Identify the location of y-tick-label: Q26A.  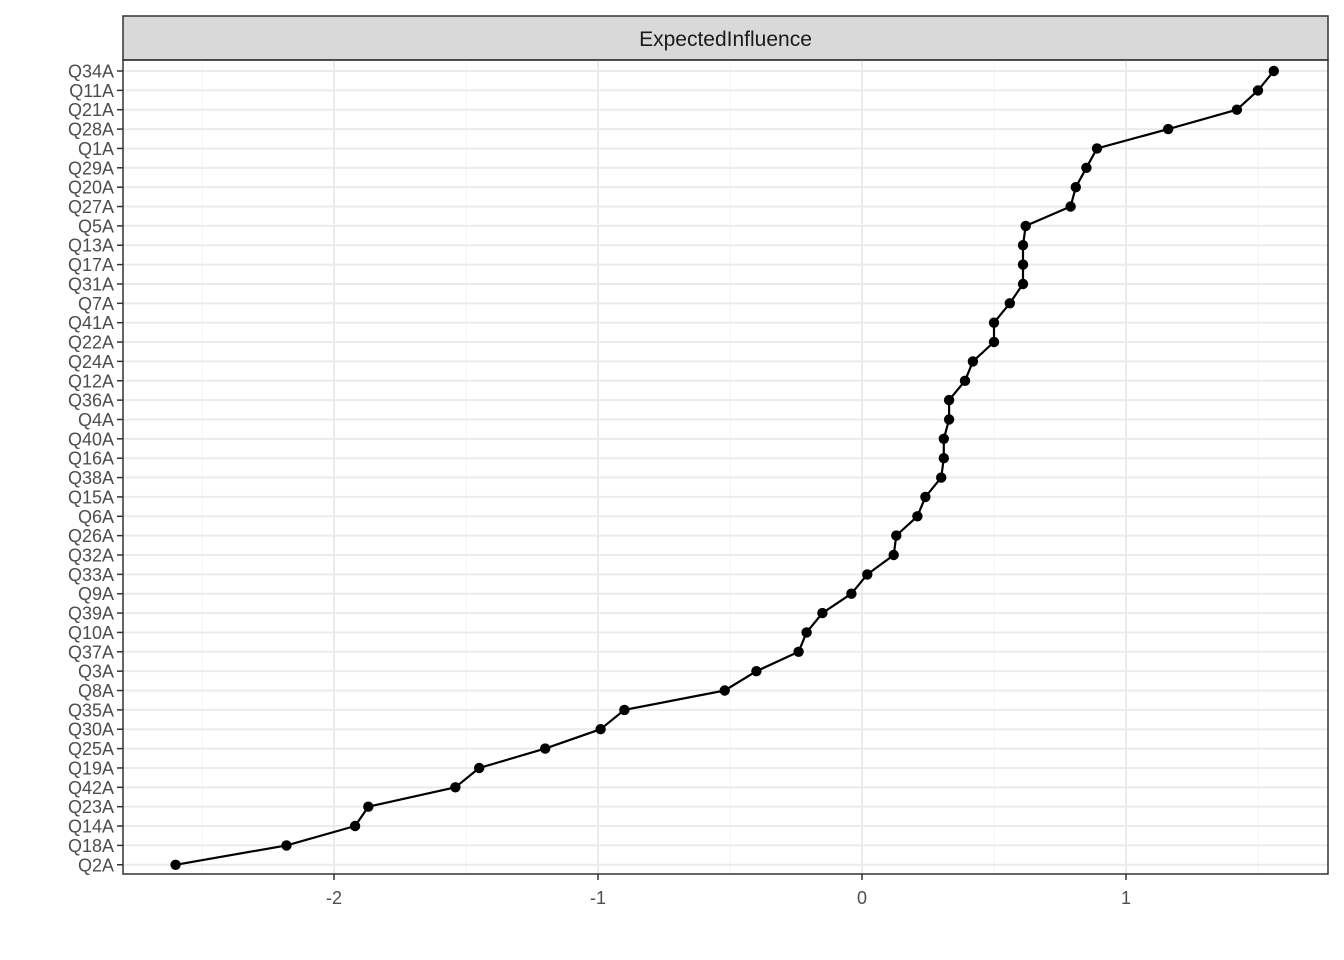
(91, 536).